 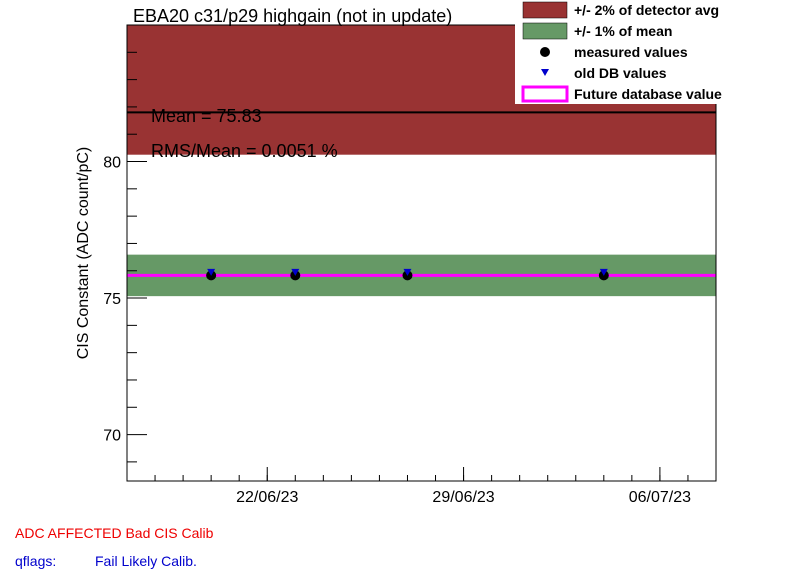 I want to click on status-text: ADC AFFECTED Bad CIS Calib, so click(x=114, y=533).